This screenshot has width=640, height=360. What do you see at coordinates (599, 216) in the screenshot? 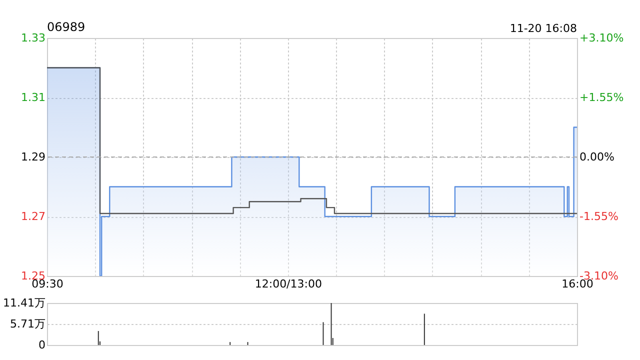
I see `y2-tick-label: -1.55%` at bounding box center [599, 216].